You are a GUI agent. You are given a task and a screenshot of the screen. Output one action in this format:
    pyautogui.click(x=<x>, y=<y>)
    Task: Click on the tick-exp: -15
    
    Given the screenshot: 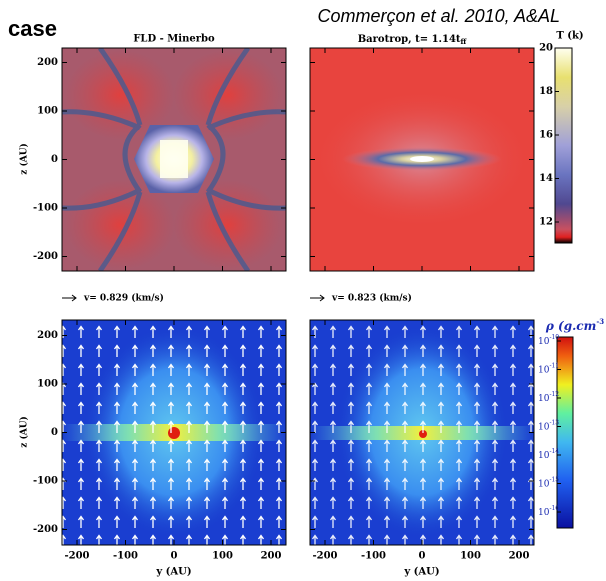 What is the action you would take?
    pyautogui.click(x=554, y=479)
    